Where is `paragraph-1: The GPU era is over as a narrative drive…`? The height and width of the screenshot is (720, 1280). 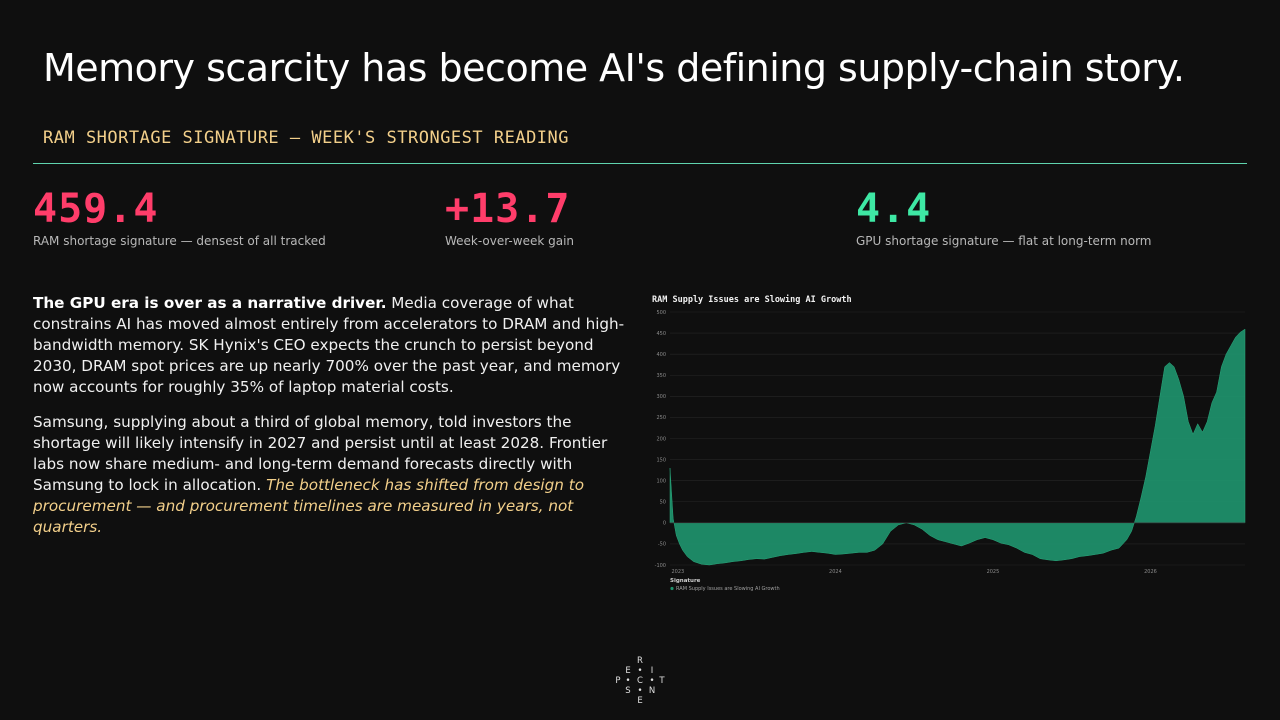
paragraph-1: The GPU era is over as a narrative drive… is located at coordinates (333, 345).